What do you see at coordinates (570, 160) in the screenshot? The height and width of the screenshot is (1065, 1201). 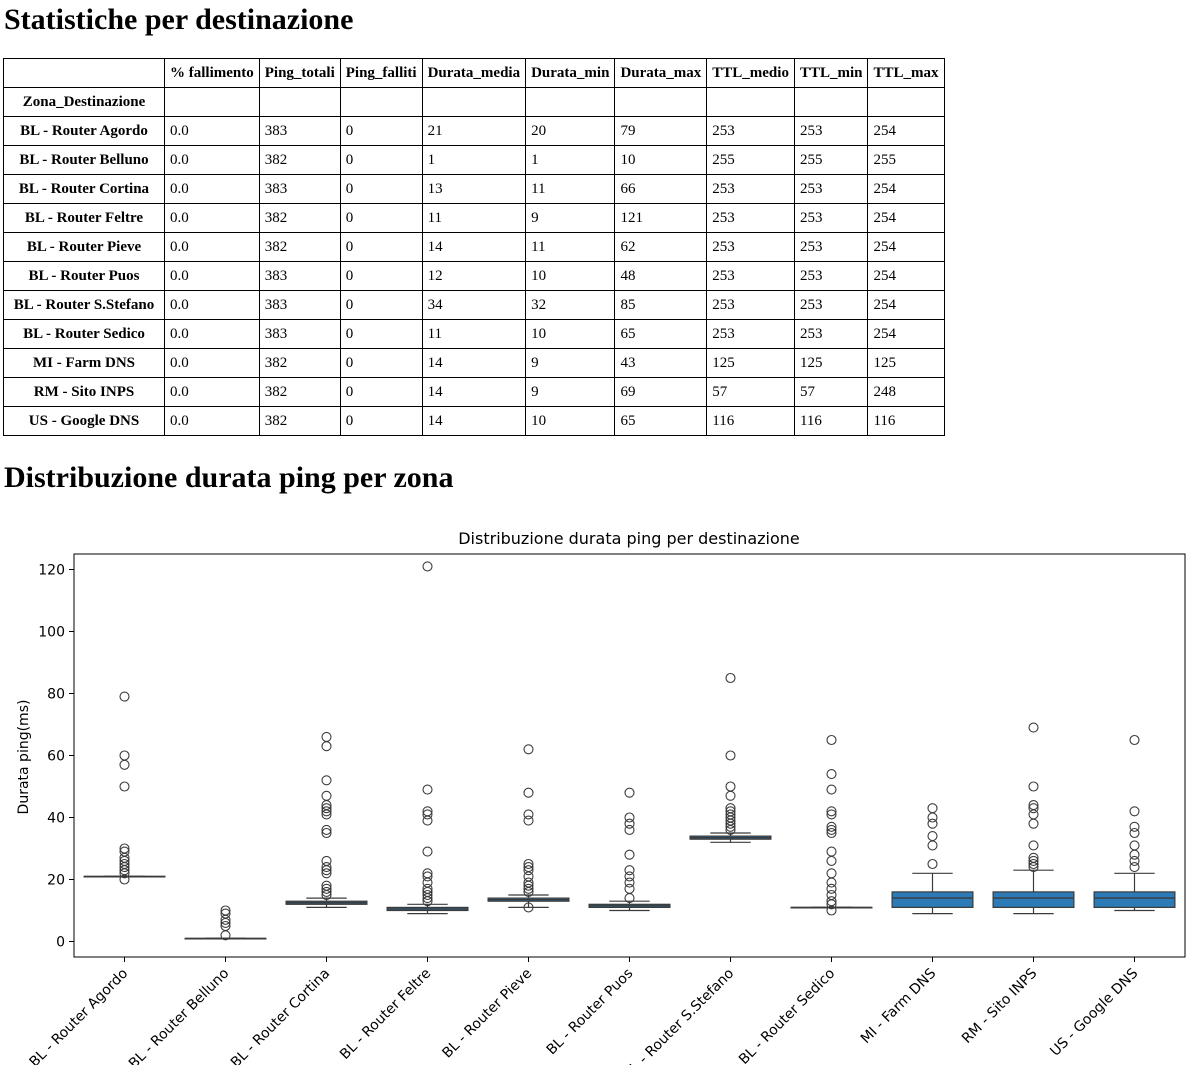 I see `table-cell: 1` at bounding box center [570, 160].